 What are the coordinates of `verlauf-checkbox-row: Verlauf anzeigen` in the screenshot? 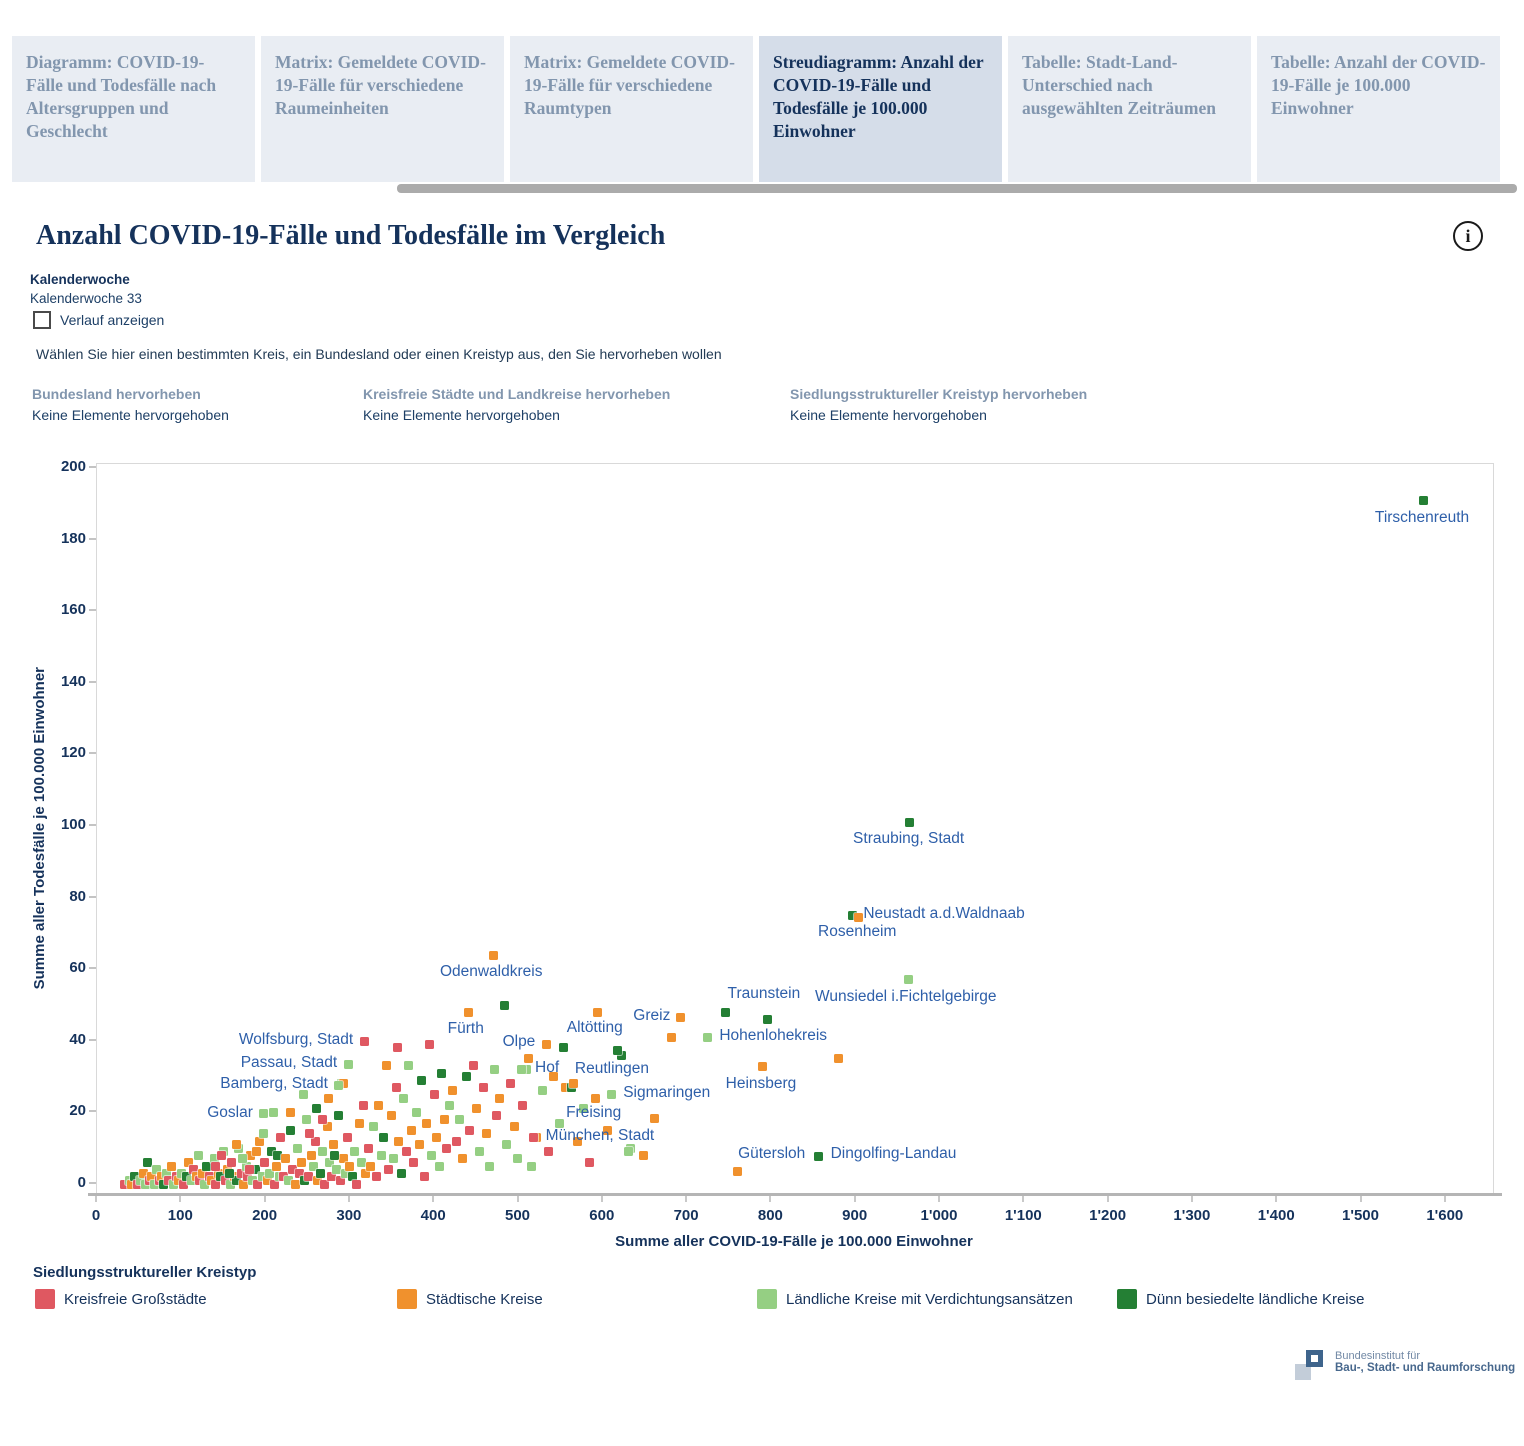 It's located at (98, 320).